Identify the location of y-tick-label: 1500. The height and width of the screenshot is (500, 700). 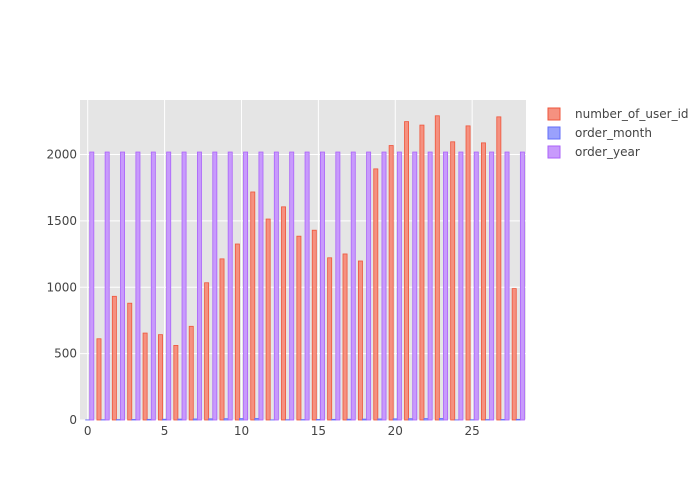
(61, 221).